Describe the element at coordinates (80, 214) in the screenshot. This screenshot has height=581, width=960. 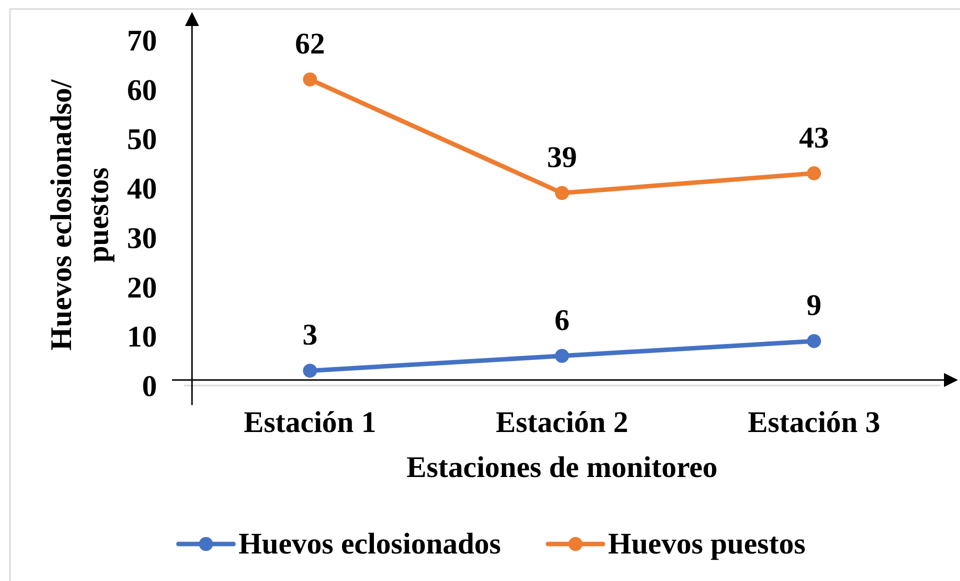
I see `y-axis-title: Huevos eclosionadso/ puestos` at that location.